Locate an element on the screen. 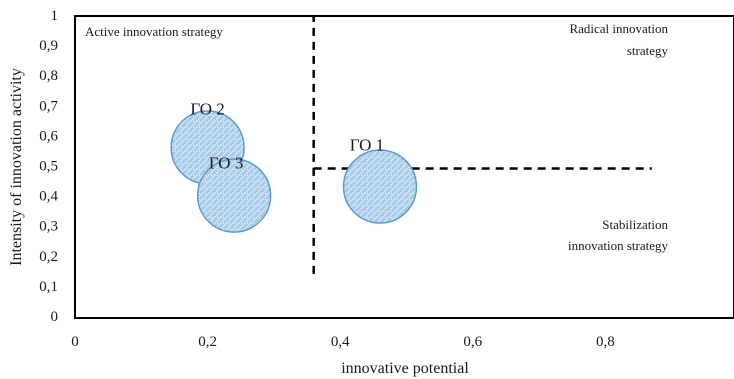 Image resolution: width=734 pixels, height=379 pixels. region-label-top-left: Active innovation strategy is located at coordinates (154, 31).